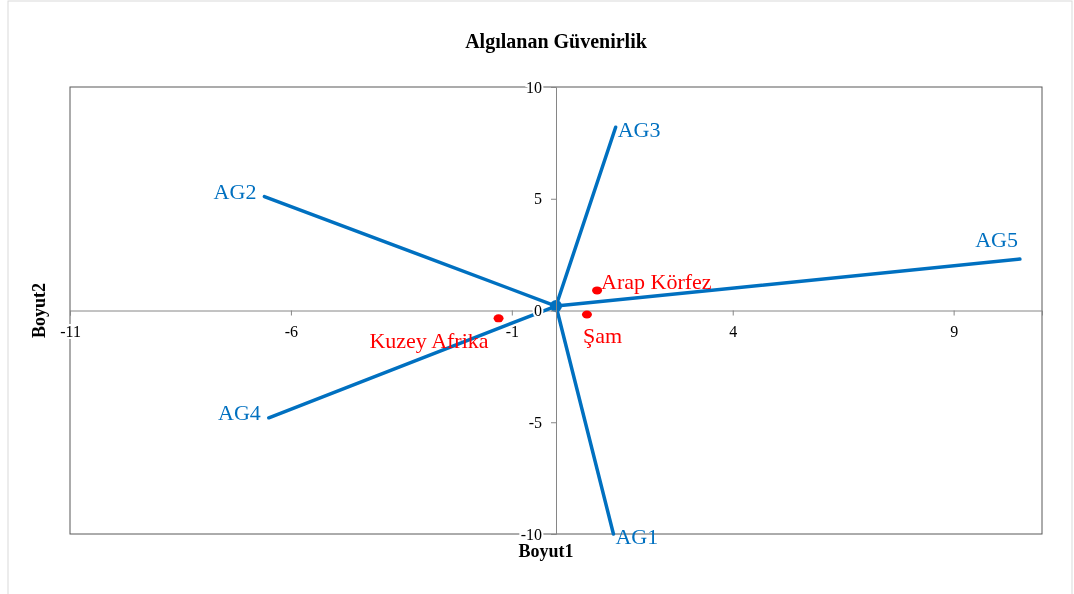 Image resolution: width=1074 pixels, height=594 pixels. I want to click on y-tick-label: -10, so click(531, 534).